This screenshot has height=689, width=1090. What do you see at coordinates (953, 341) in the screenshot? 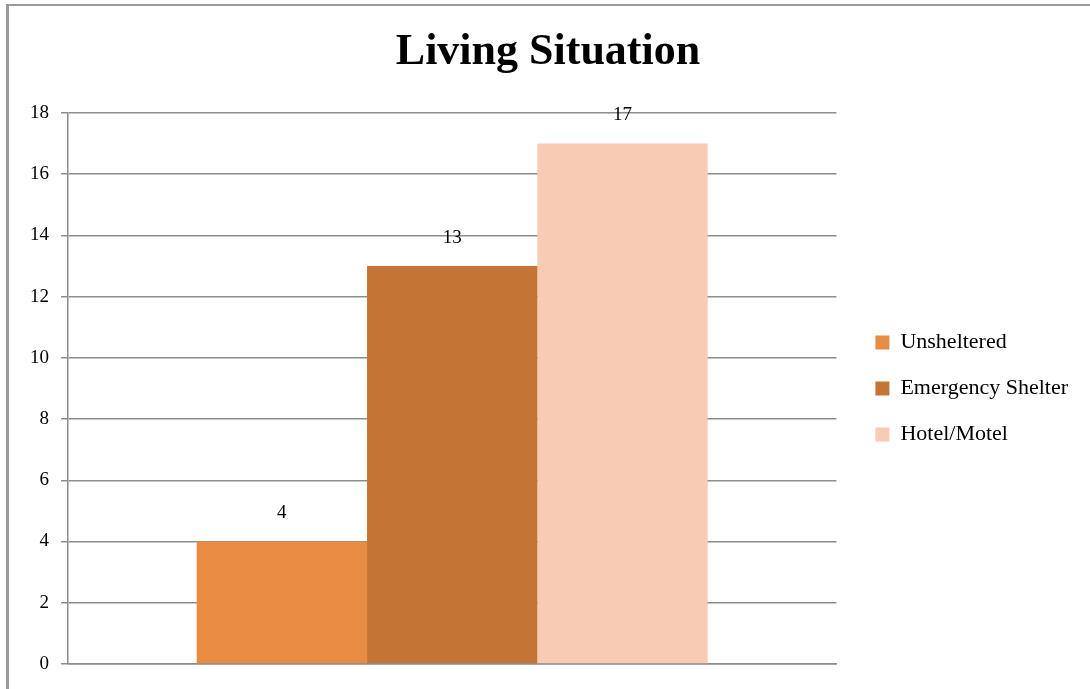
I see `legend-label: Unsheltered` at bounding box center [953, 341].